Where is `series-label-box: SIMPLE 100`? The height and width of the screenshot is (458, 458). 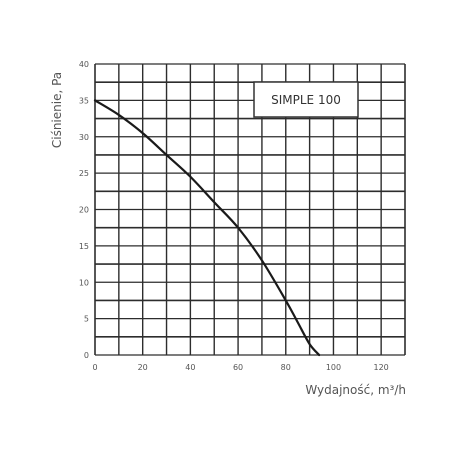
series-label-box: SIMPLE 100 is located at coordinates (306, 99).